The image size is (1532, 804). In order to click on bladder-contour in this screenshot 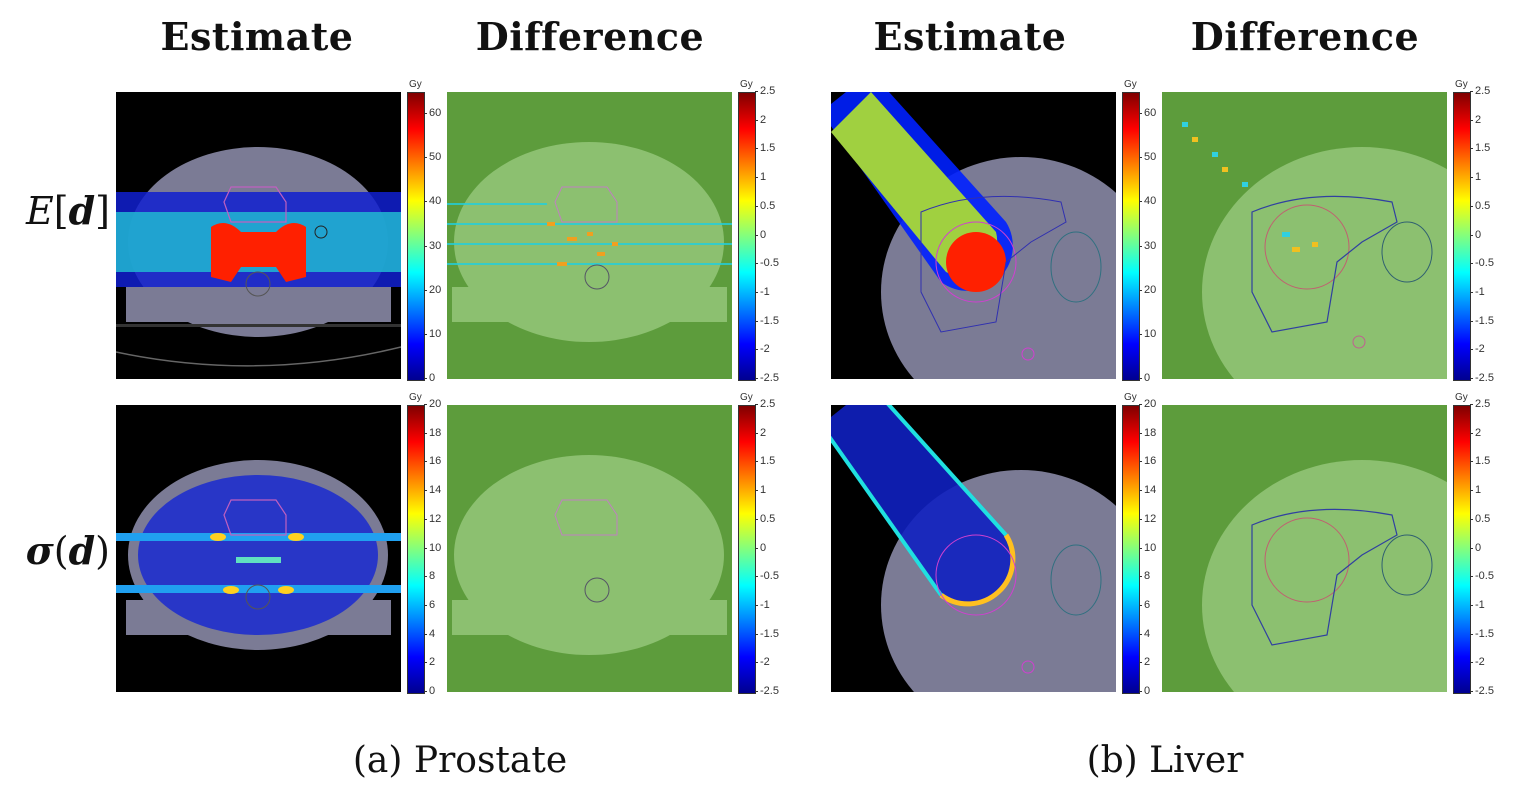, I will do `click(255, 204)`.